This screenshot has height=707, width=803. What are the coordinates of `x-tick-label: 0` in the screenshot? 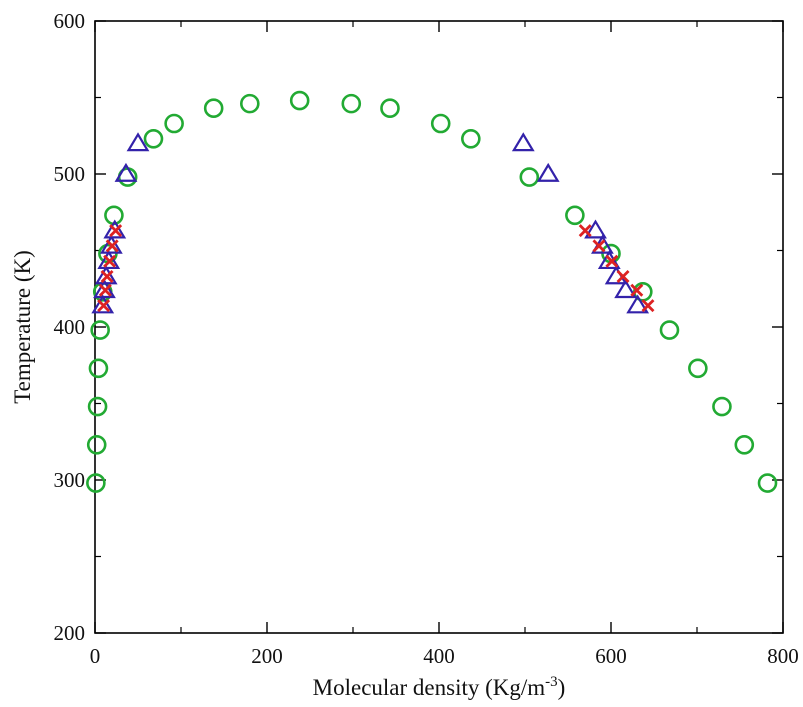 It's located at (95, 656).